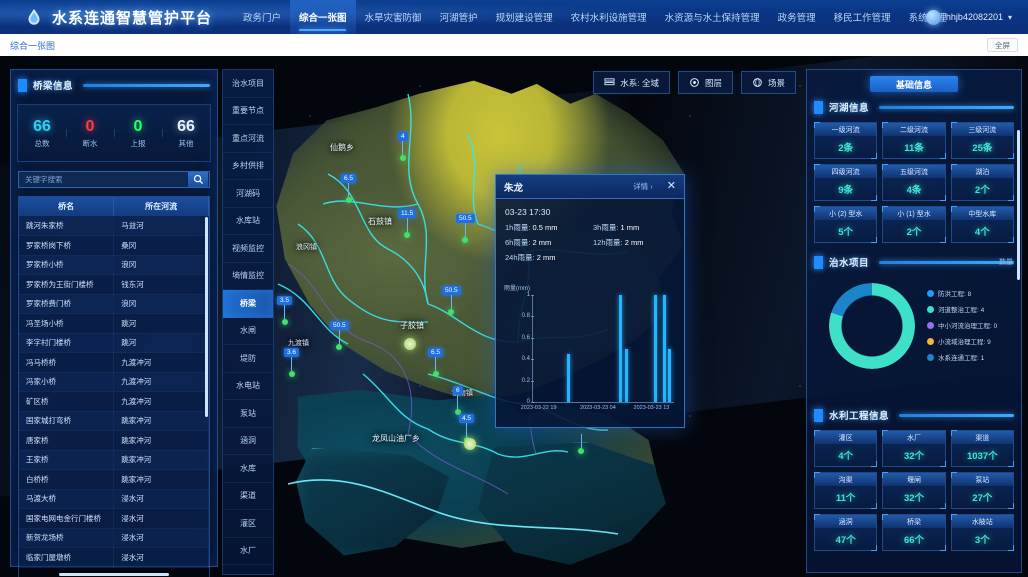 Image resolution: width=1028 pixels, height=577 pixels. Describe the element at coordinates (114, 518) in the screenshot. I see `table-row: 国家电网电金行门楼桥 浸水河` at that location.